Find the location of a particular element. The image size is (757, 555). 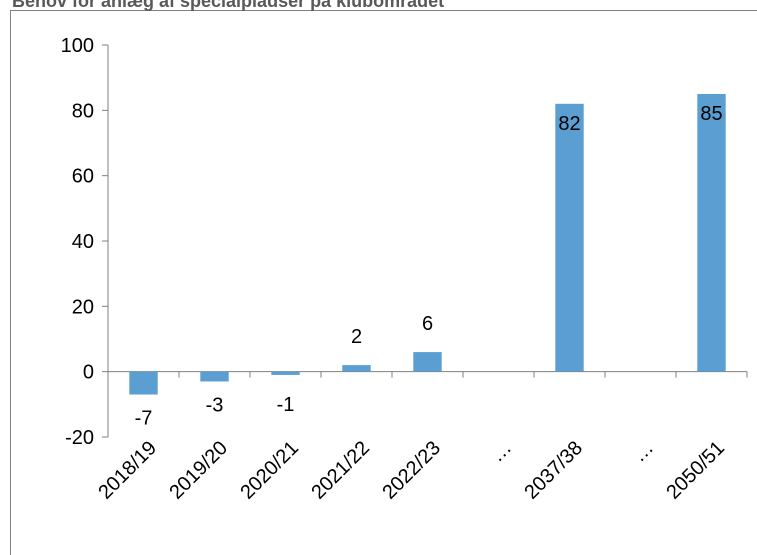

y-tick-label: 60 is located at coordinates (83, 177).